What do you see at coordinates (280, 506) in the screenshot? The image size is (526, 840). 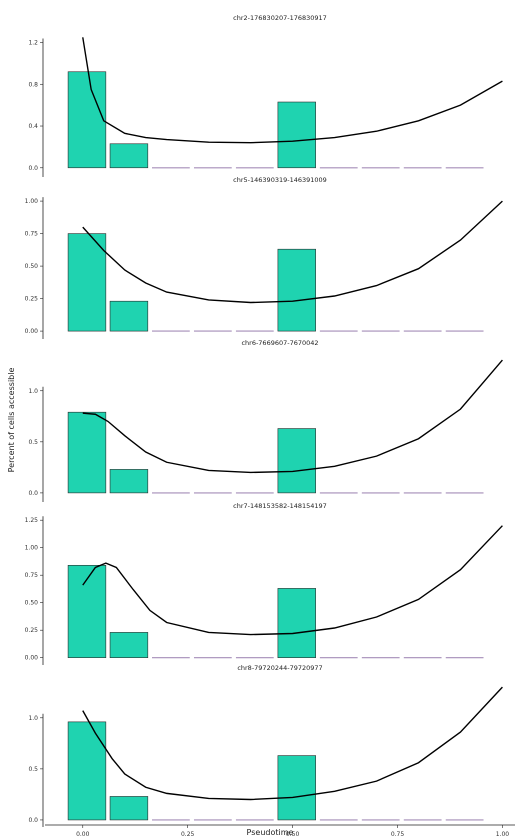 I see `panel-title: chr7-148153582-148154197` at bounding box center [280, 506].